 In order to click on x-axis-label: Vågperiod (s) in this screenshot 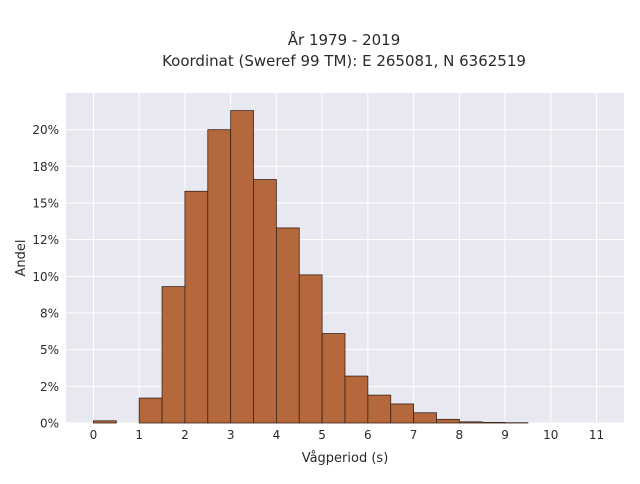, I will do `click(345, 458)`.